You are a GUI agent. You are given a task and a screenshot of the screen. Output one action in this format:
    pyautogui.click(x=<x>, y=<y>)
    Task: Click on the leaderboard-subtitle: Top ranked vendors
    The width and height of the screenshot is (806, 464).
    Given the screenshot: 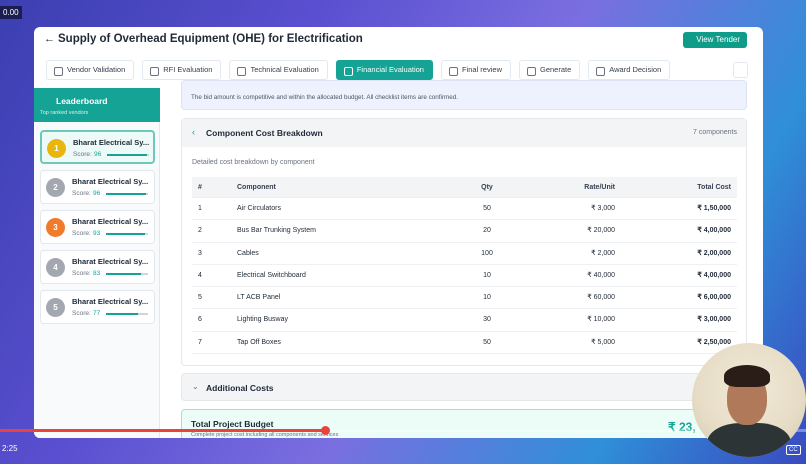 What is the action you would take?
    pyautogui.click(x=64, y=113)
    